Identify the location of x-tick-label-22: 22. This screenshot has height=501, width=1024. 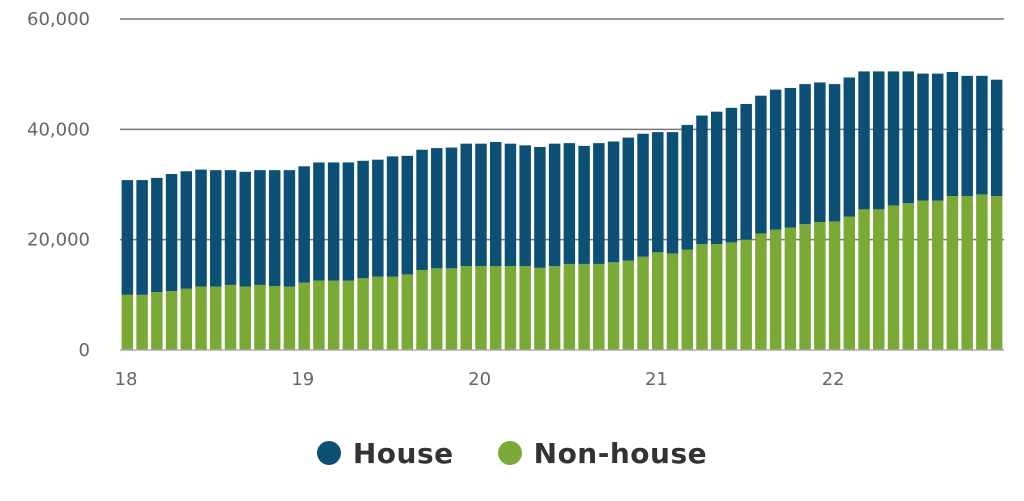
(833, 379).